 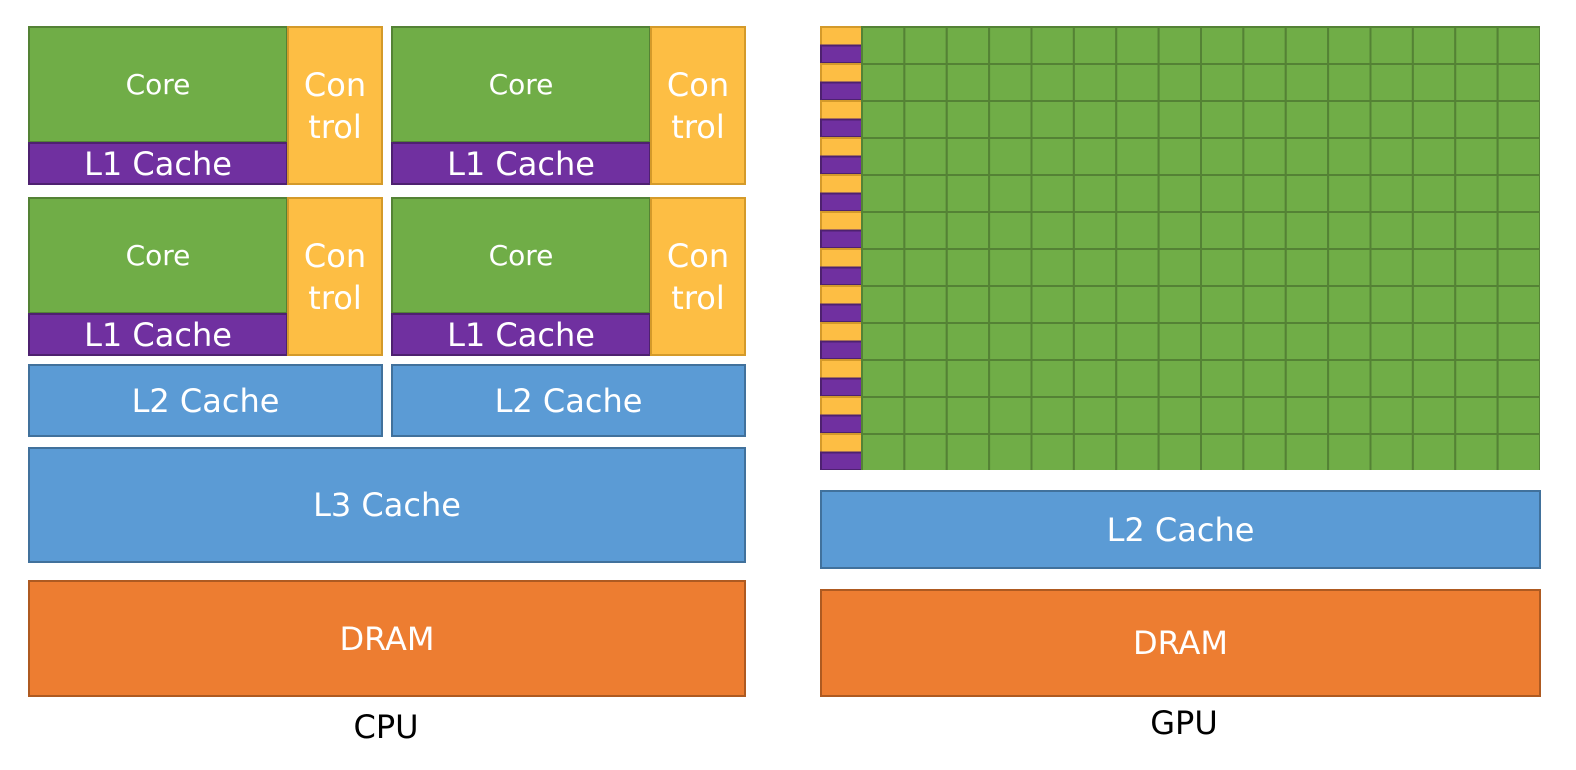 What do you see at coordinates (158, 255) in the screenshot?
I see `core: Core` at bounding box center [158, 255].